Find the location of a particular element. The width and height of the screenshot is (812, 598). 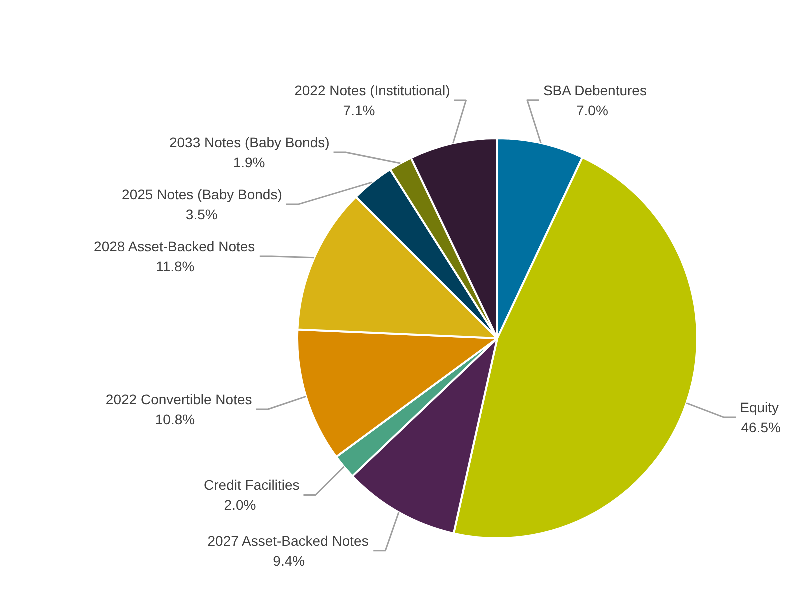

slice-label: 2025 Notes (Baby Bonds) is located at coordinates (202, 194).